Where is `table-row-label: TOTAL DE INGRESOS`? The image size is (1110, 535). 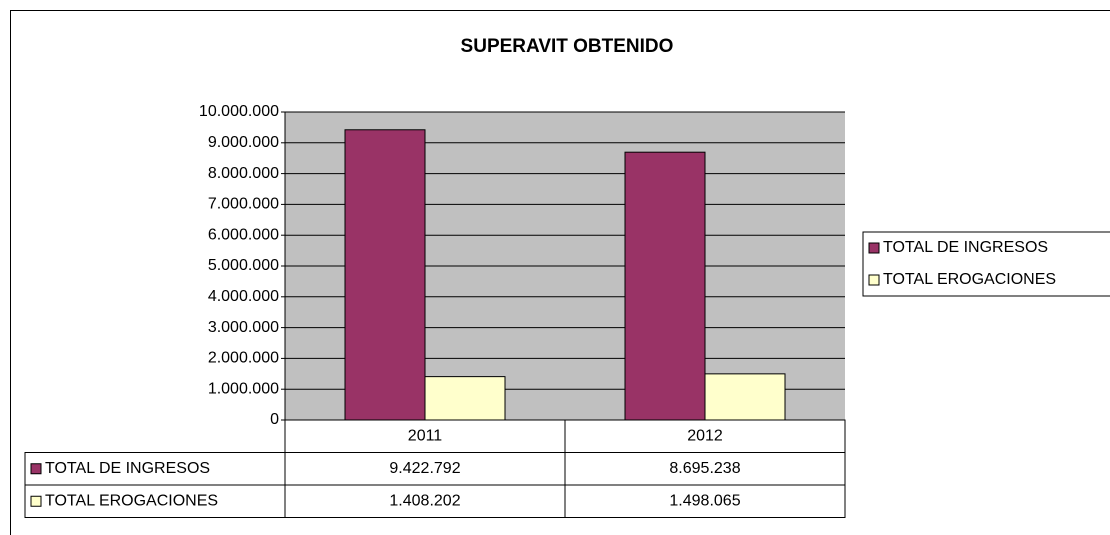 table-row-label: TOTAL DE INGRESOS is located at coordinates (127, 468).